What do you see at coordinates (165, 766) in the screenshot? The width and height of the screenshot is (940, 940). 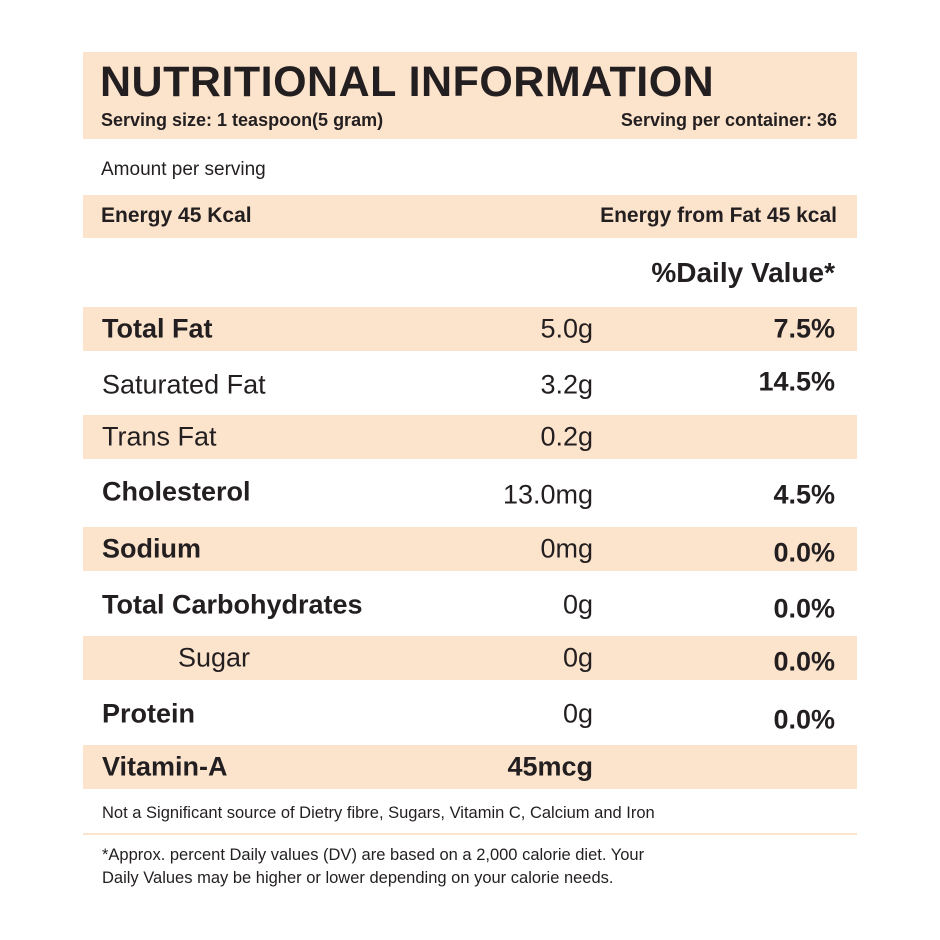 I see `nutrient-name: Vitamin-A` at bounding box center [165, 766].